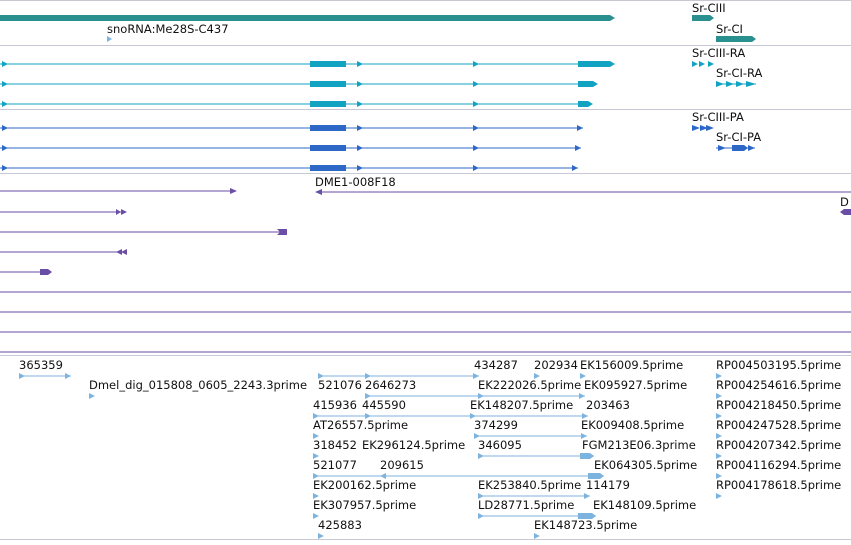  I want to click on protein-srci-pa, so click(735, 148).